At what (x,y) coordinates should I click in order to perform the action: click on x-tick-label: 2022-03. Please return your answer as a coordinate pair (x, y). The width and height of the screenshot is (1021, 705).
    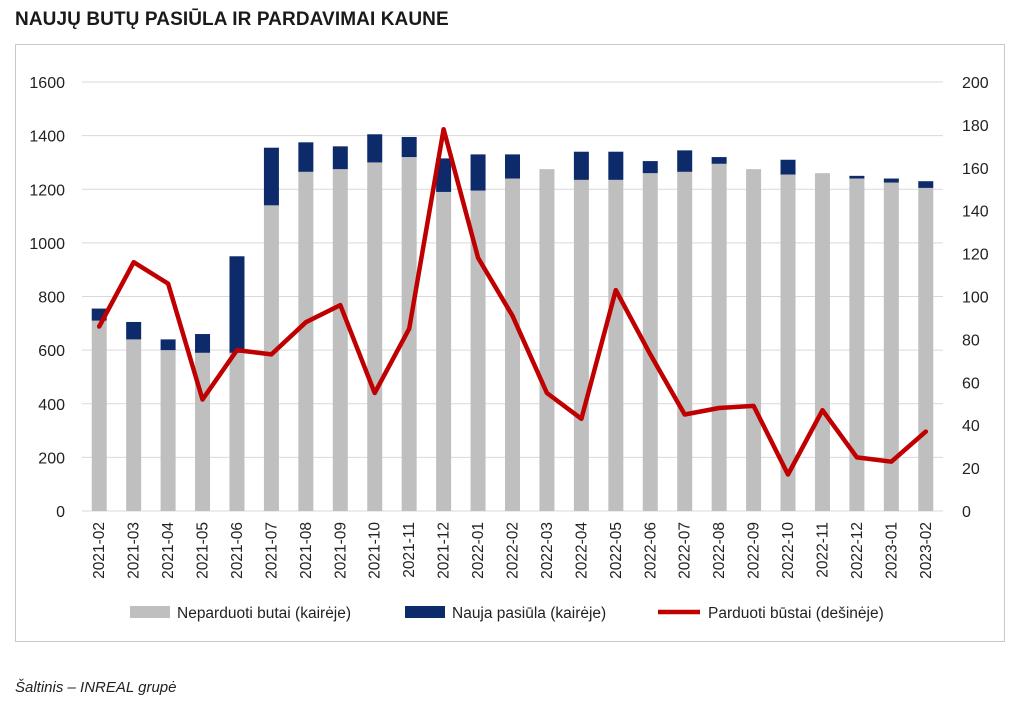
    Looking at the image, I should click on (547, 550).